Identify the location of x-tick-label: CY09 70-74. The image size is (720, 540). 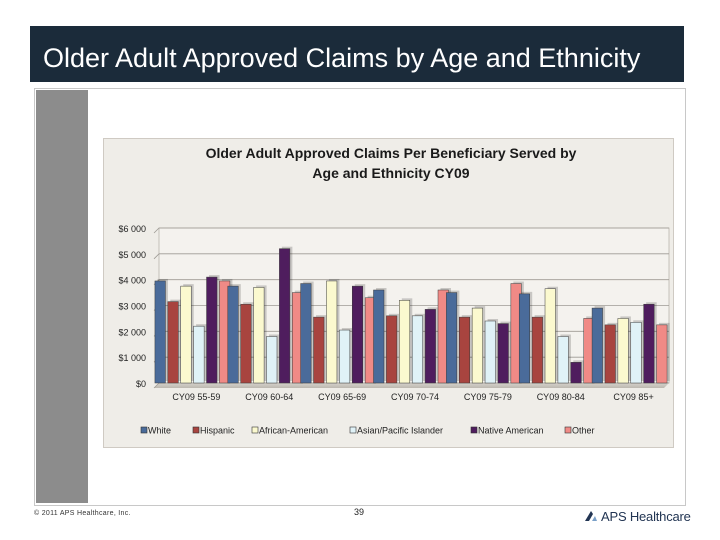
(415, 397).